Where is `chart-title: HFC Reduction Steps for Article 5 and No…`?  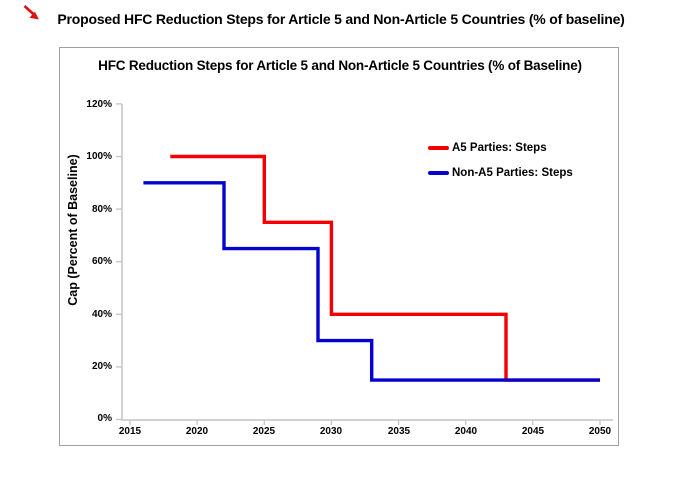
chart-title: HFC Reduction Steps for Article 5 and No… is located at coordinates (340, 65).